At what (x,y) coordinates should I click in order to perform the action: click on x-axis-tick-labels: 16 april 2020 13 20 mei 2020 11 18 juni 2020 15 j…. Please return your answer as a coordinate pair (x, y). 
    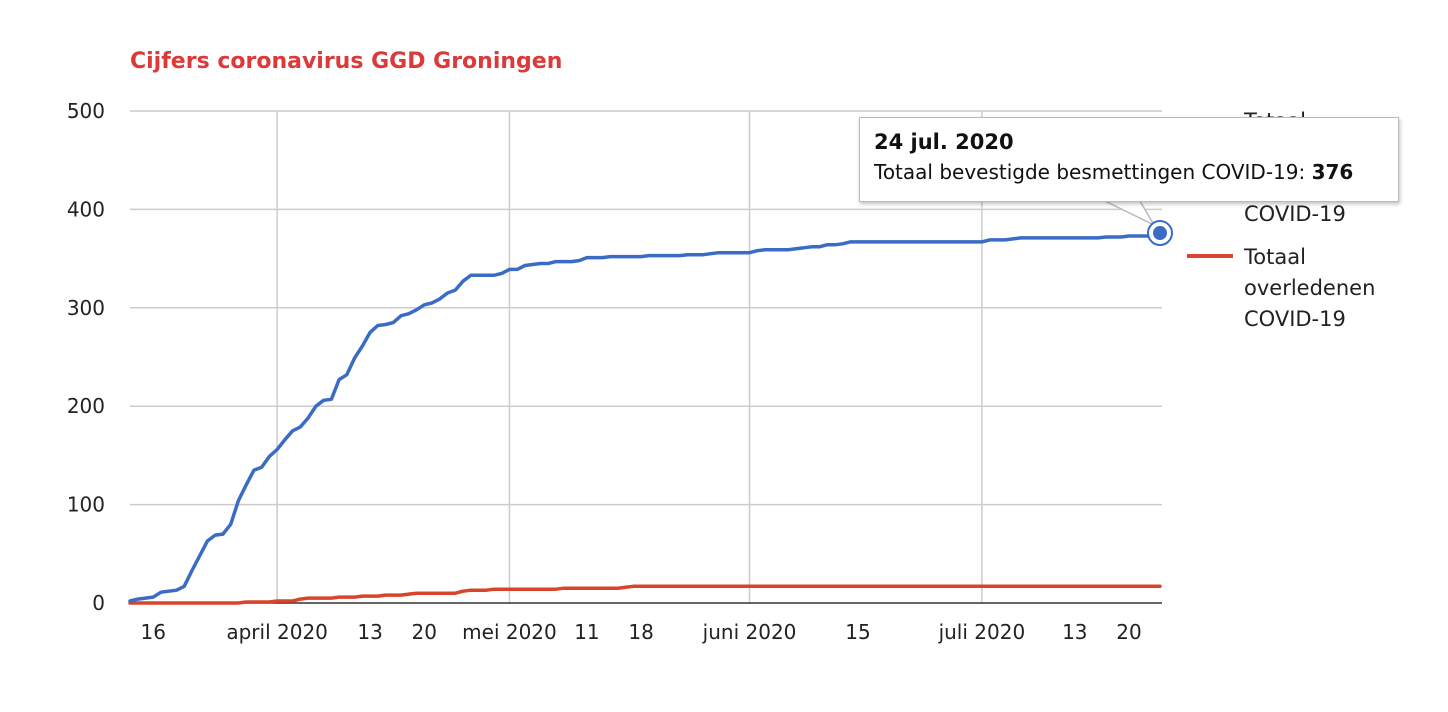
    Looking at the image, I should click on (641, 632).